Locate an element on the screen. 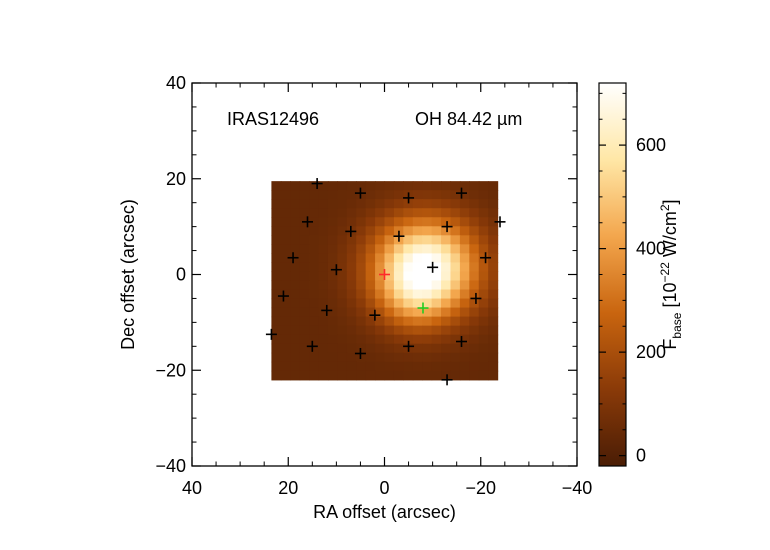 This screenshot has width=770, height=550. colorbar-tick-label: 600 is located at coordinates (651, 145).